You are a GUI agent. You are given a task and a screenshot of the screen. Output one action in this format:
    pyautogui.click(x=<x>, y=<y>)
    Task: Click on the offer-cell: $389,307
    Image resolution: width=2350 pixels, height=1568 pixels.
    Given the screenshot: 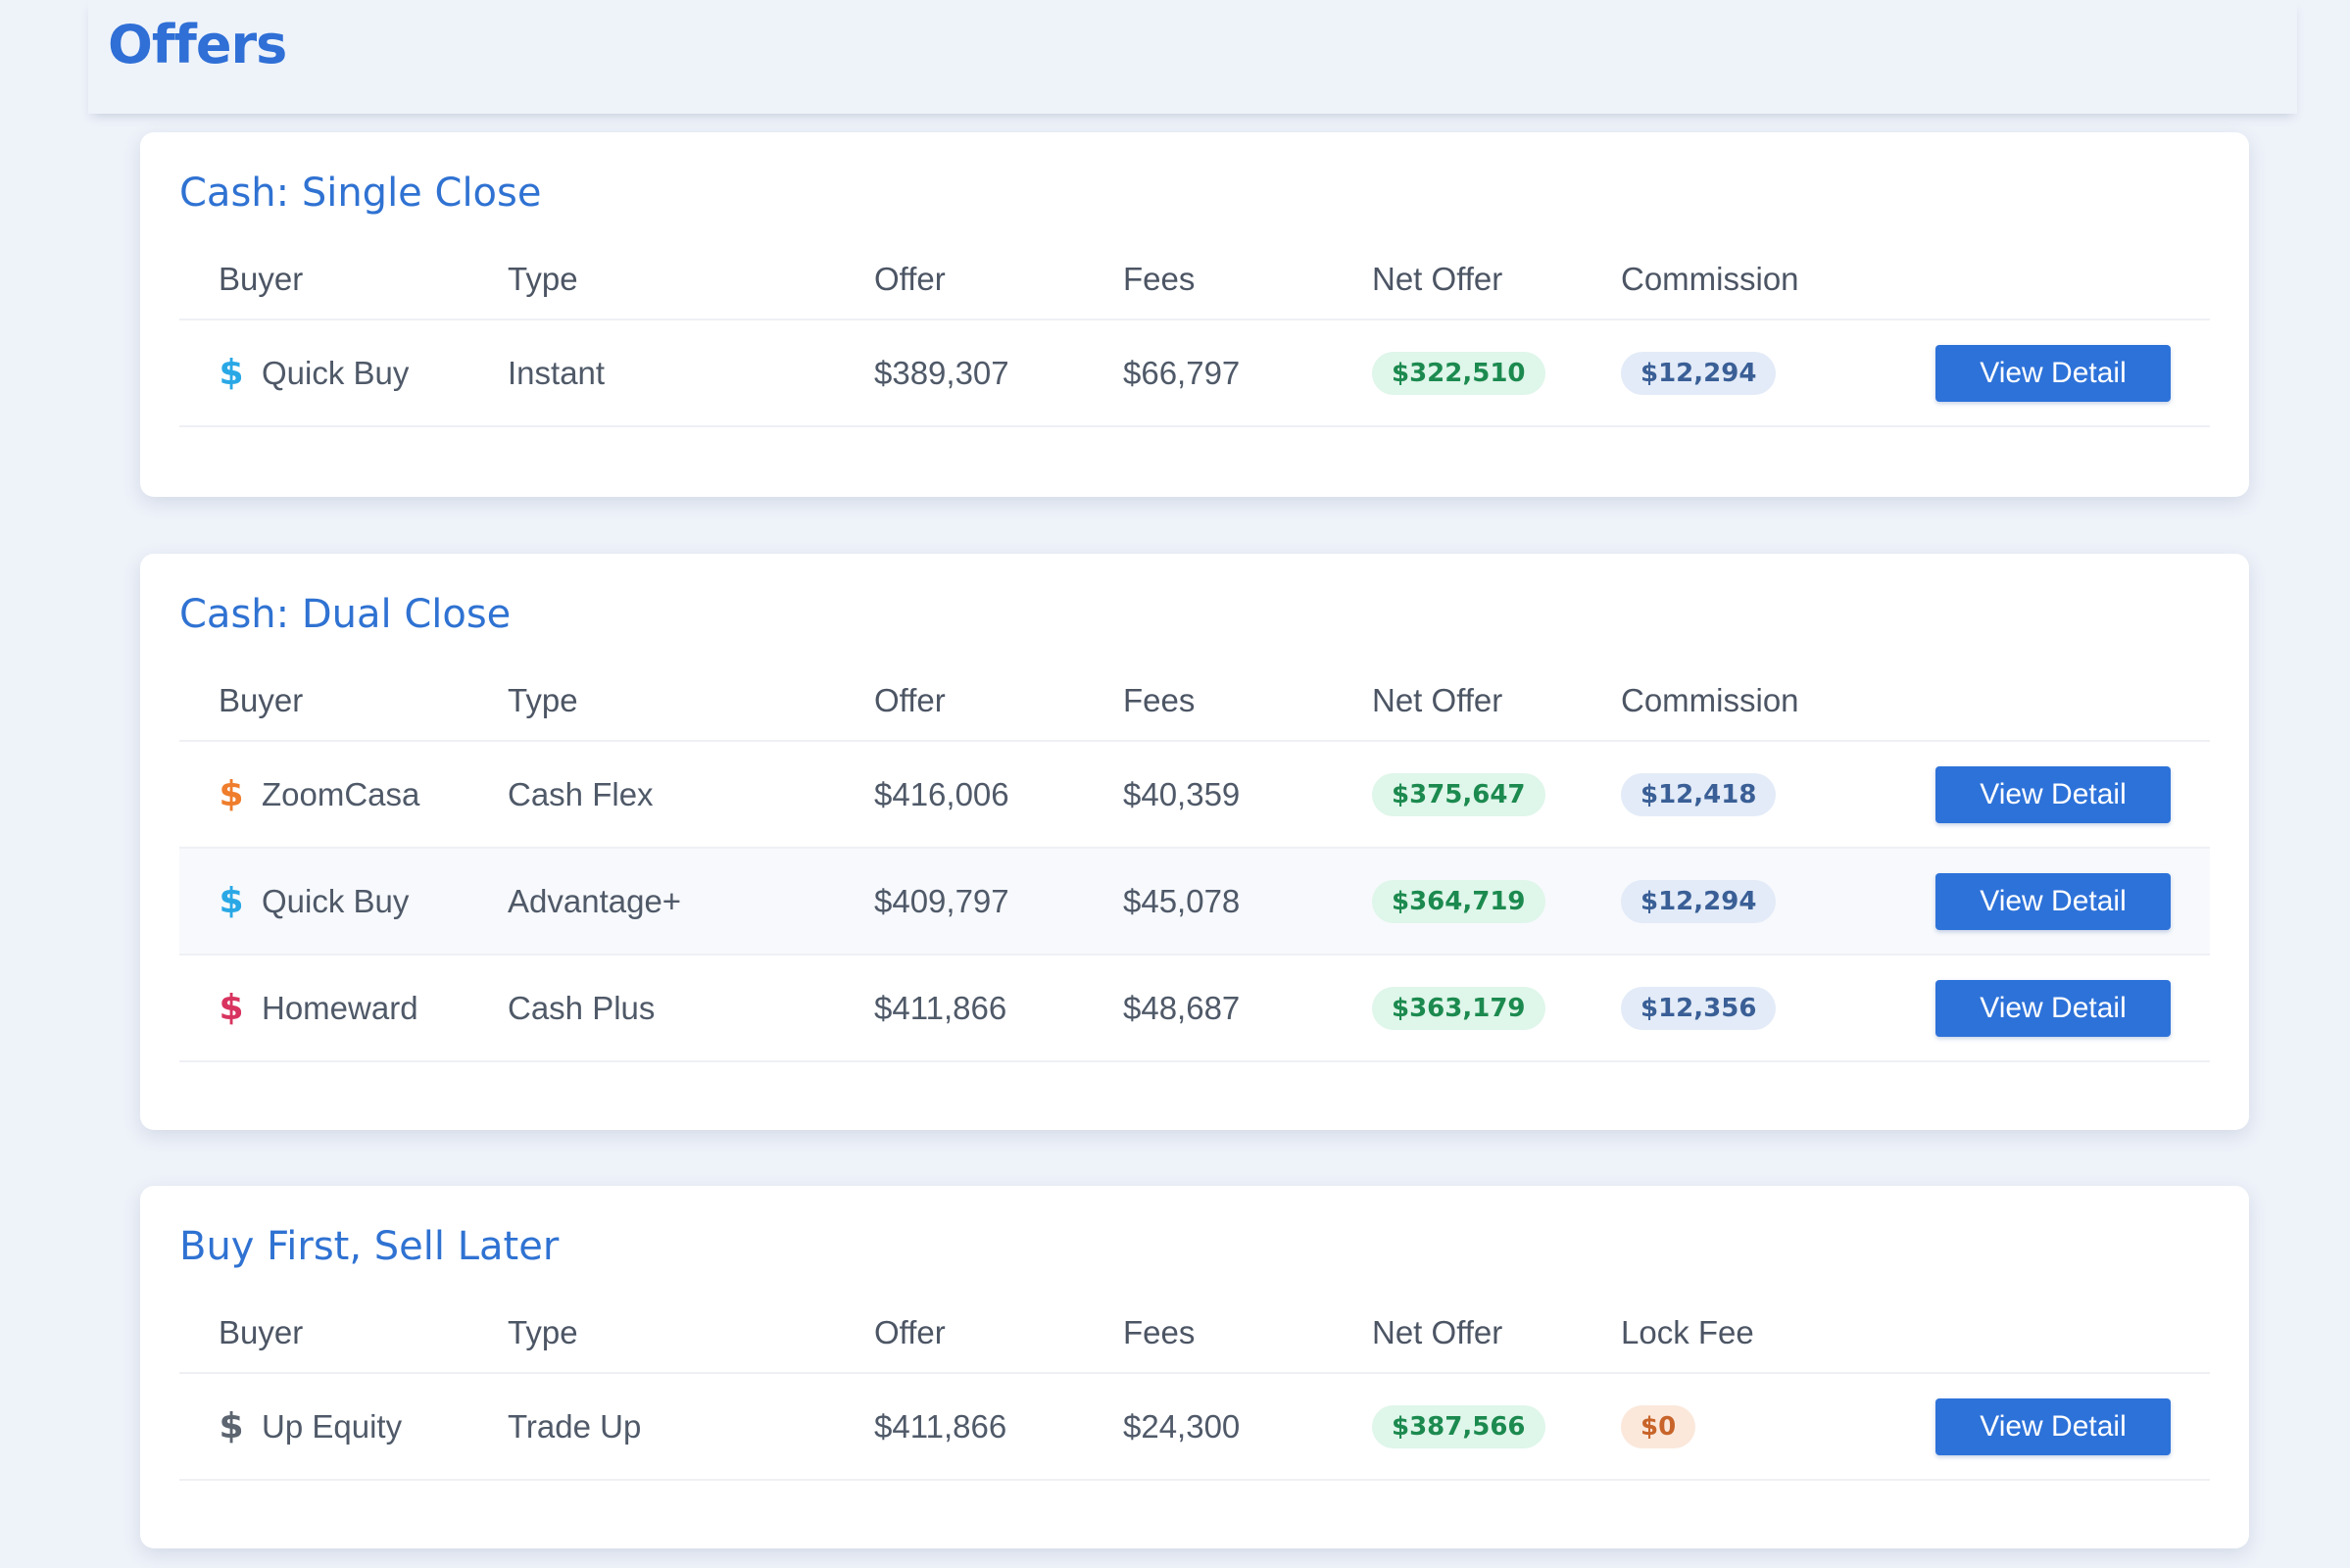 What is the action you would take?
    pyautogui.click(x=942, y=372)
    